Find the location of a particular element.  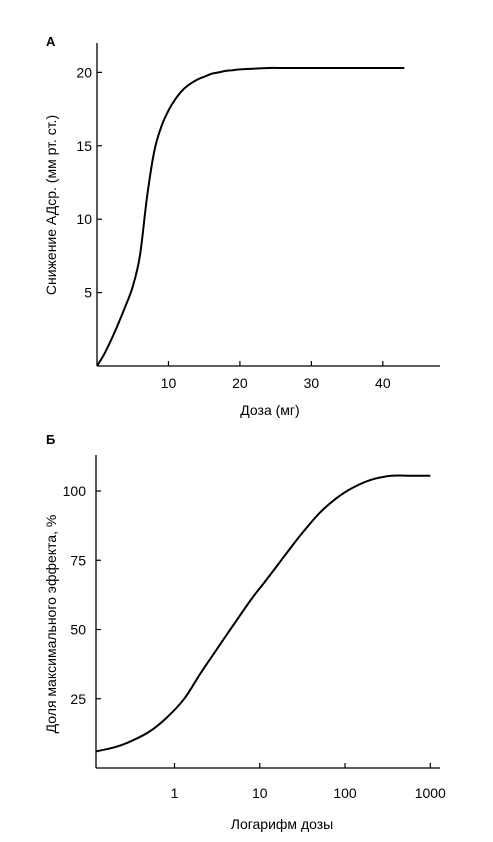

chart-b-panel-label: Б is located at coordinates (50, 439).